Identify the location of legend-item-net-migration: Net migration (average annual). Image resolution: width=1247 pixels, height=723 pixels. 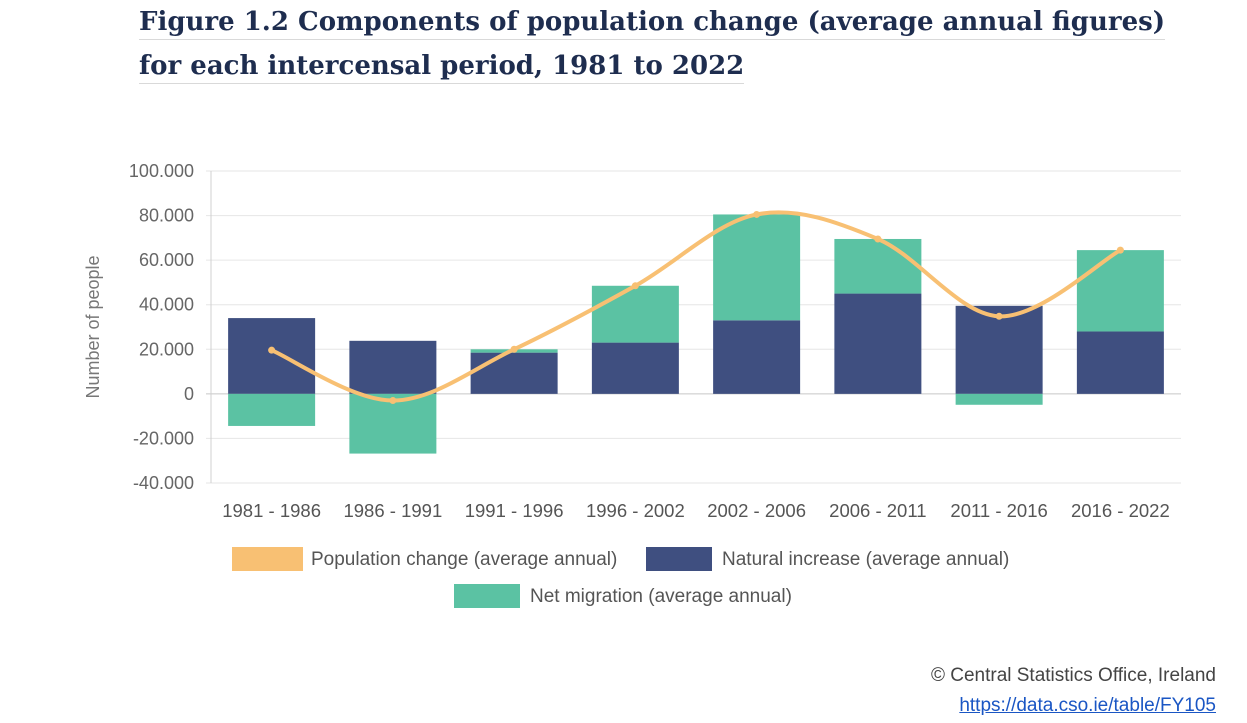
(623, 596).